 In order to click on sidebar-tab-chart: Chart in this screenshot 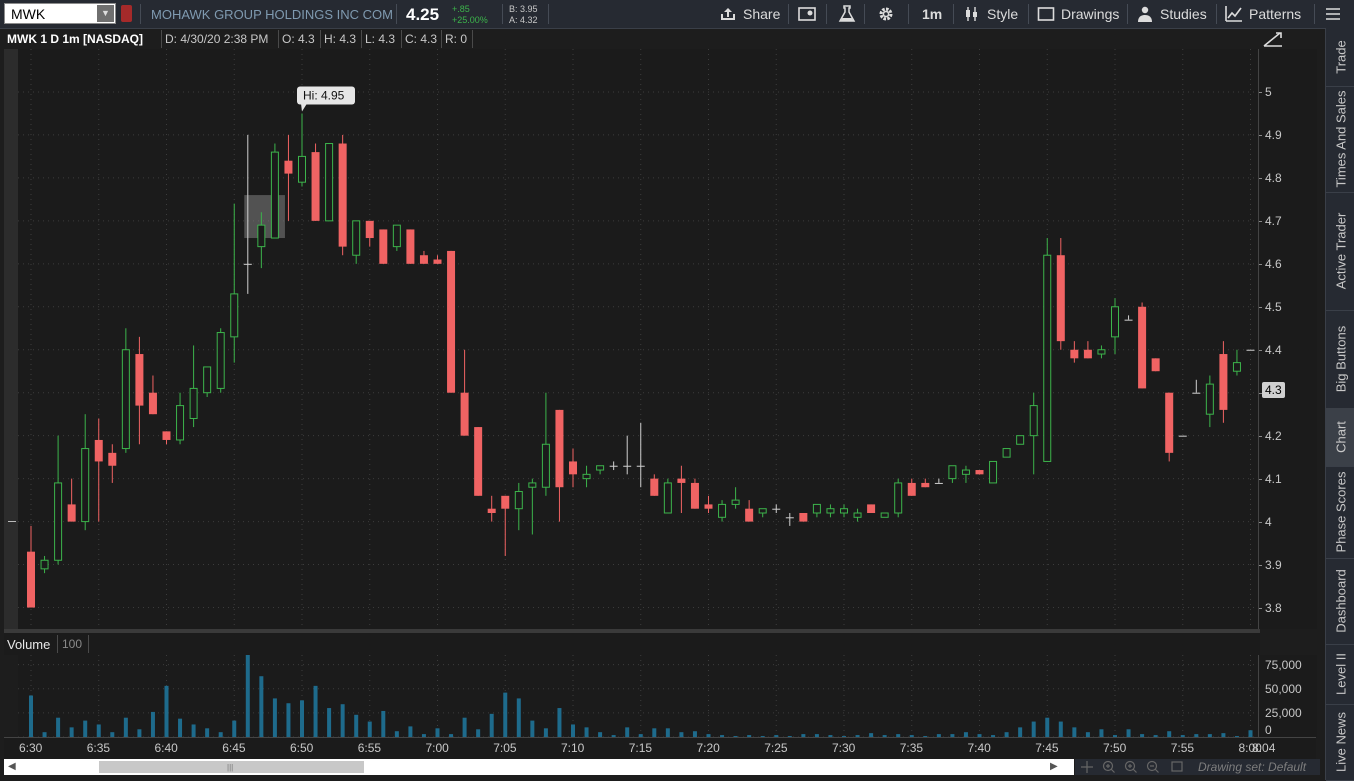, I will do `click(1340, 437)`.